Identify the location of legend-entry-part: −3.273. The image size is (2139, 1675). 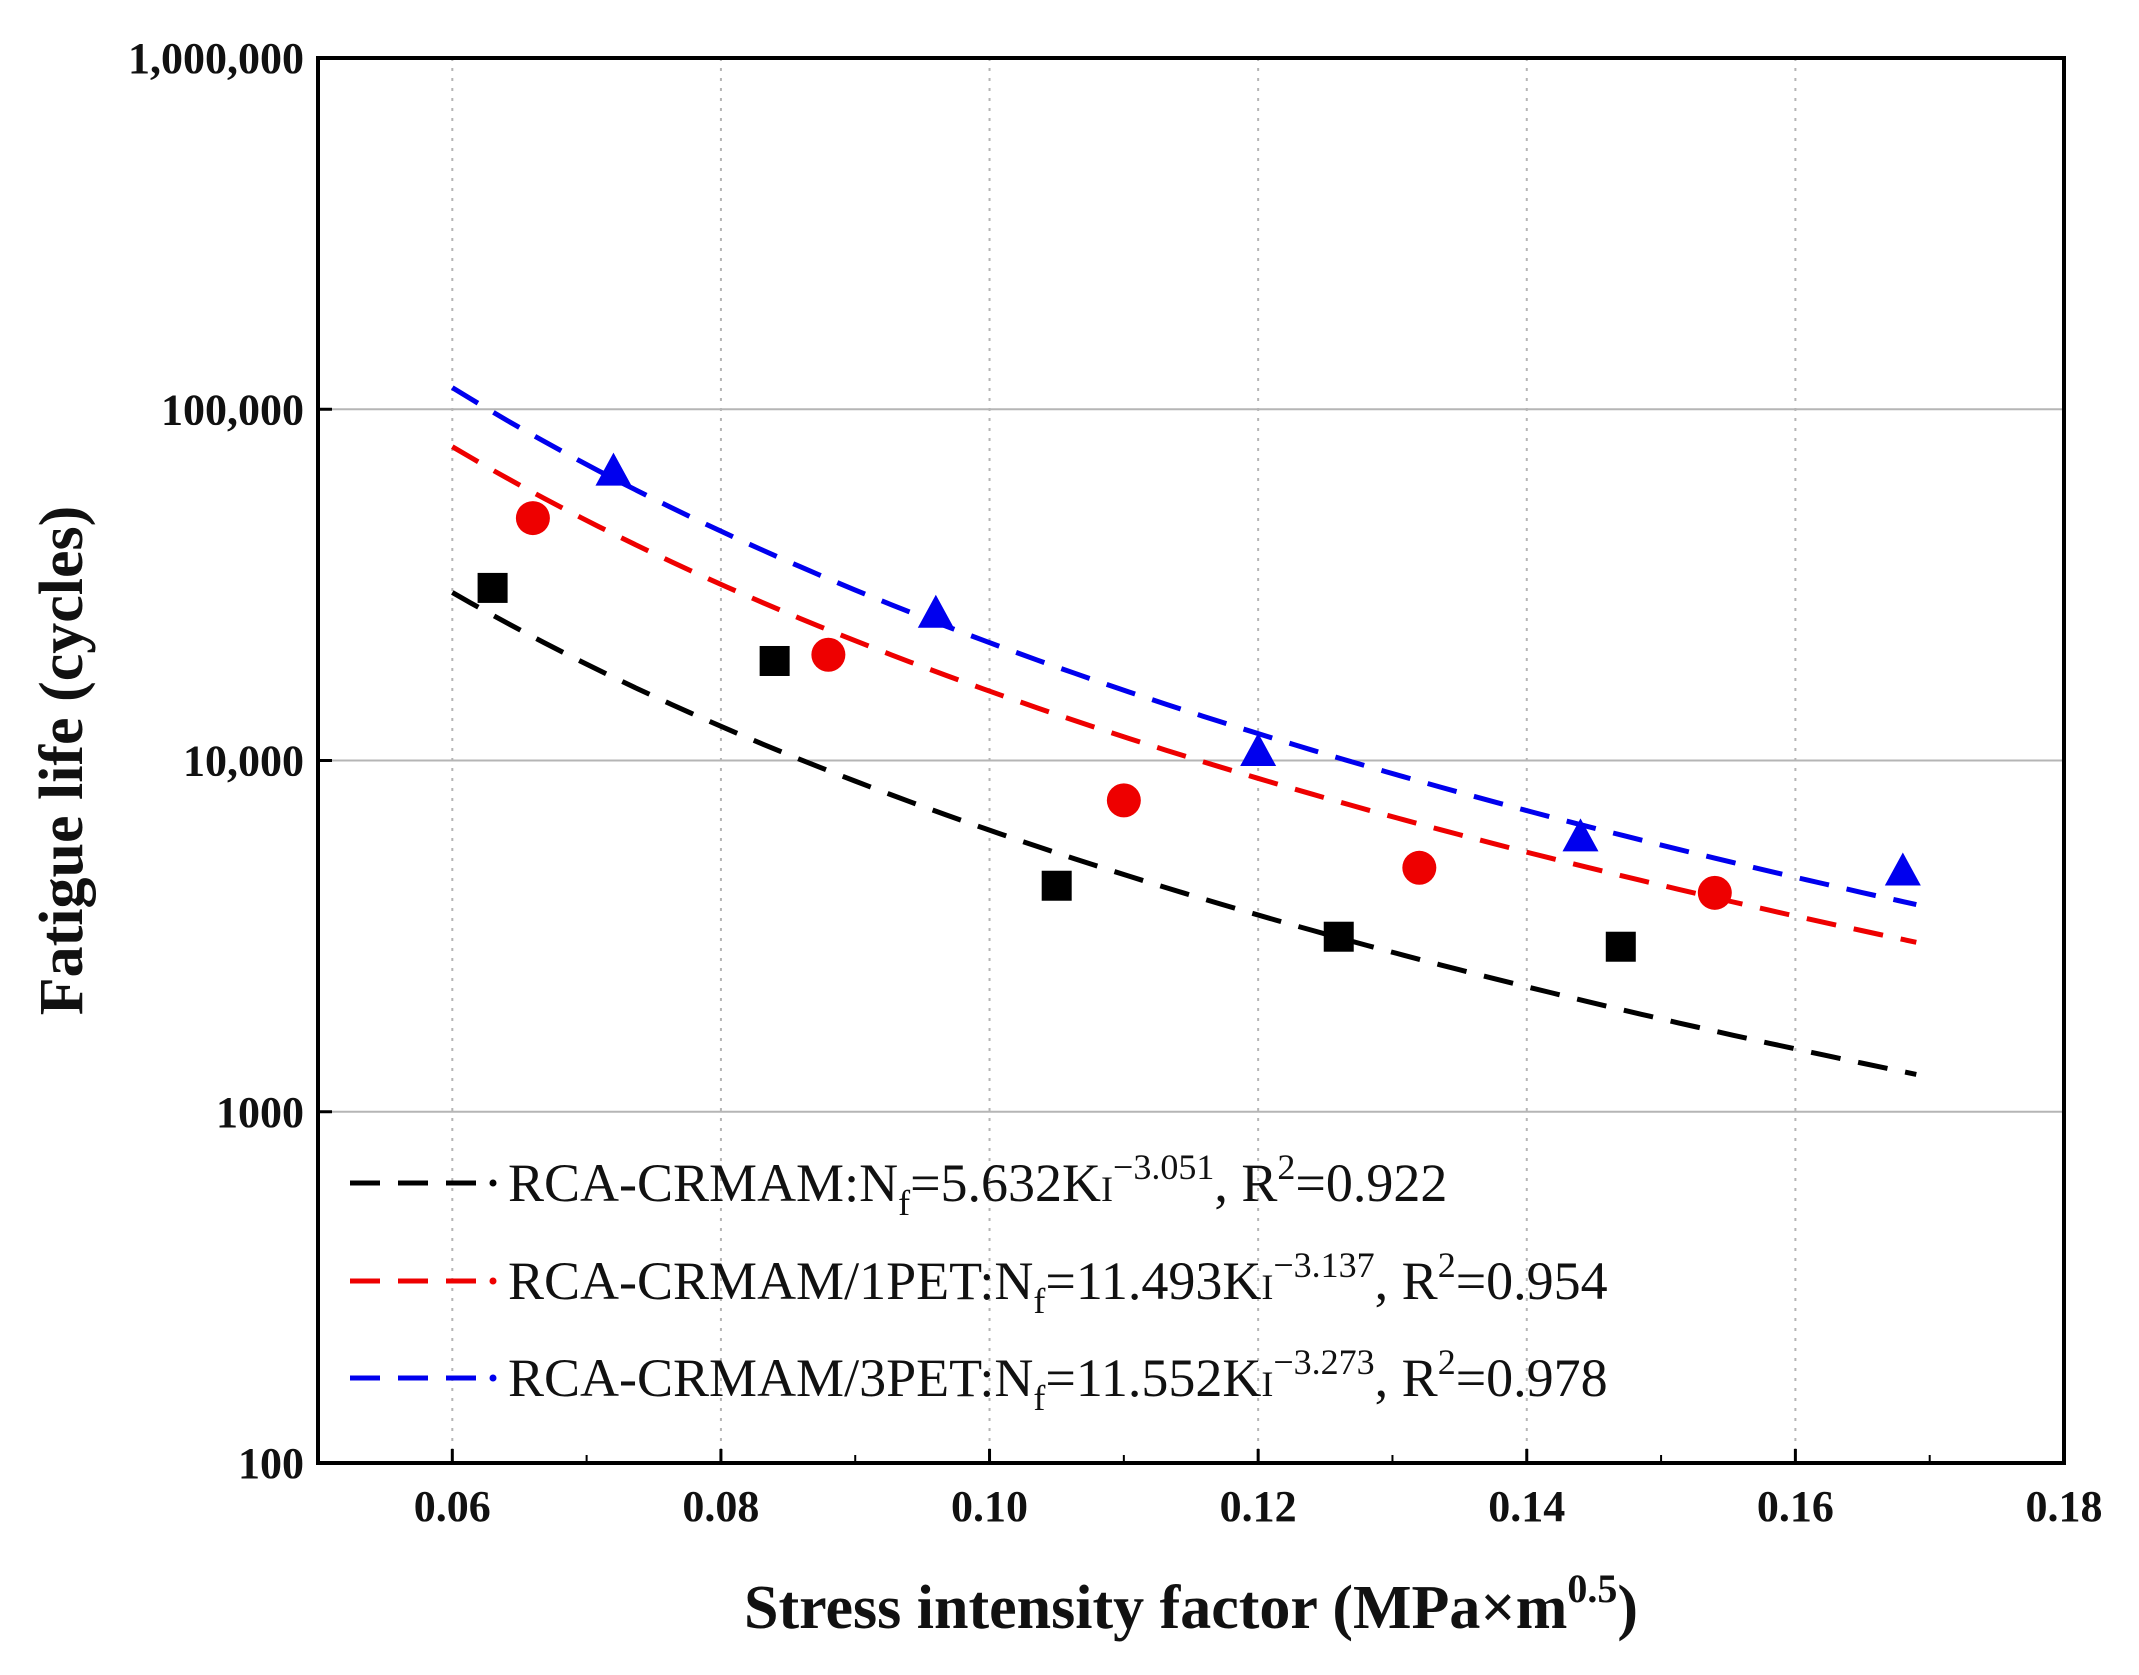
(1323, 1362).